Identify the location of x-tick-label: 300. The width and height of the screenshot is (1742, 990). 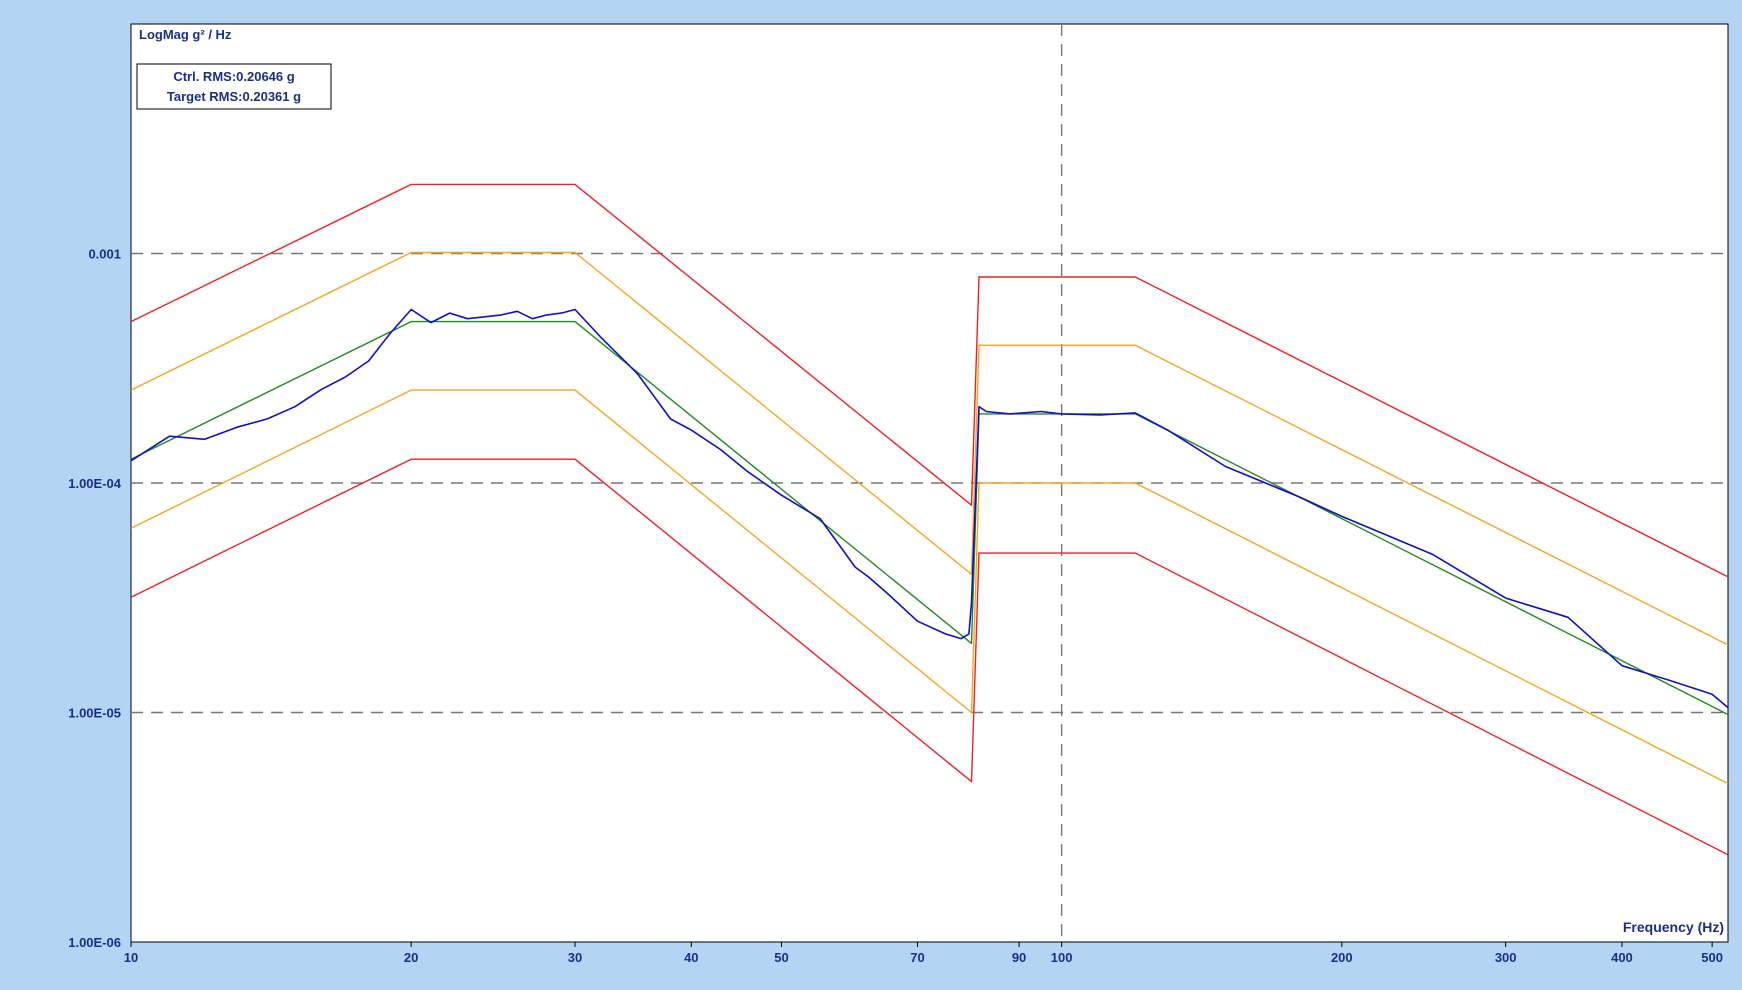
(1506, 957).